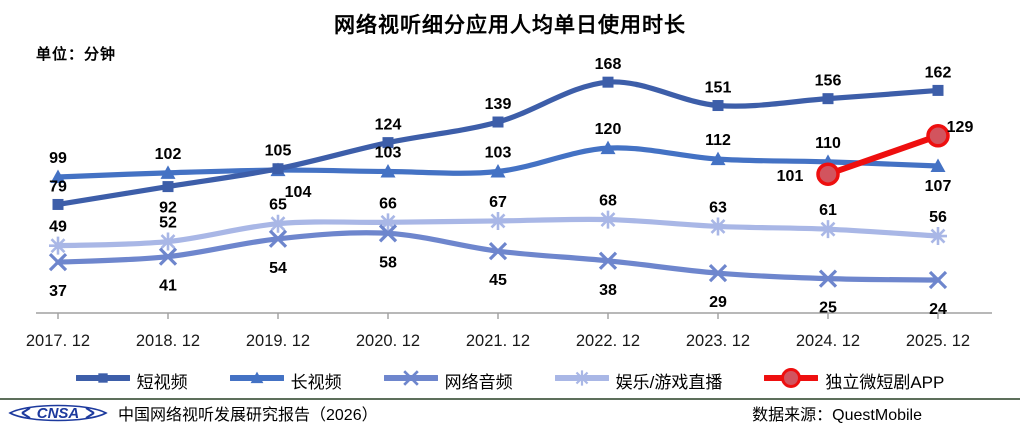 The width and height of the screenshot is (1020, 425). I want to click on x-legend-swatch, so click(410, 378).